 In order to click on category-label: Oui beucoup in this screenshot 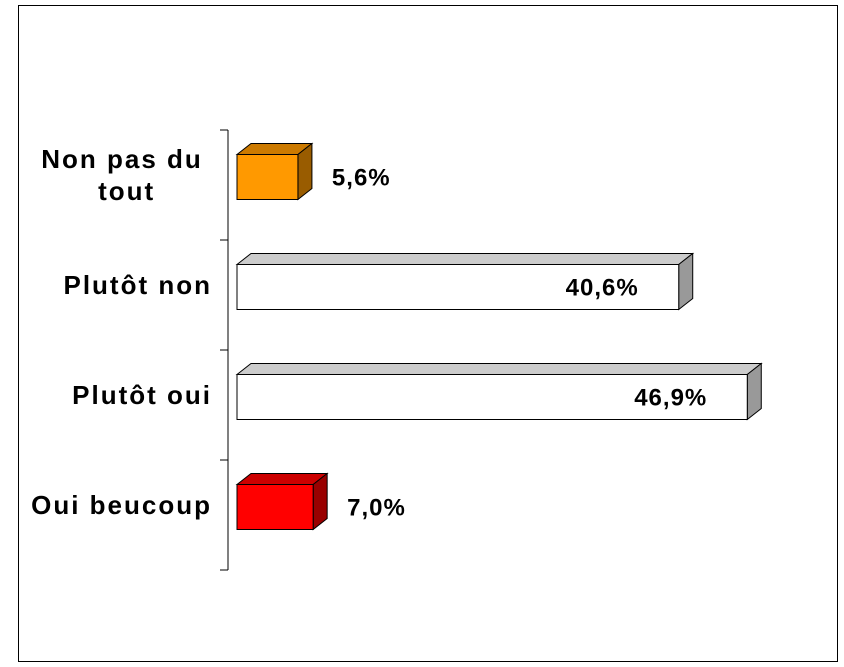, I will do `click(121, 505)`.